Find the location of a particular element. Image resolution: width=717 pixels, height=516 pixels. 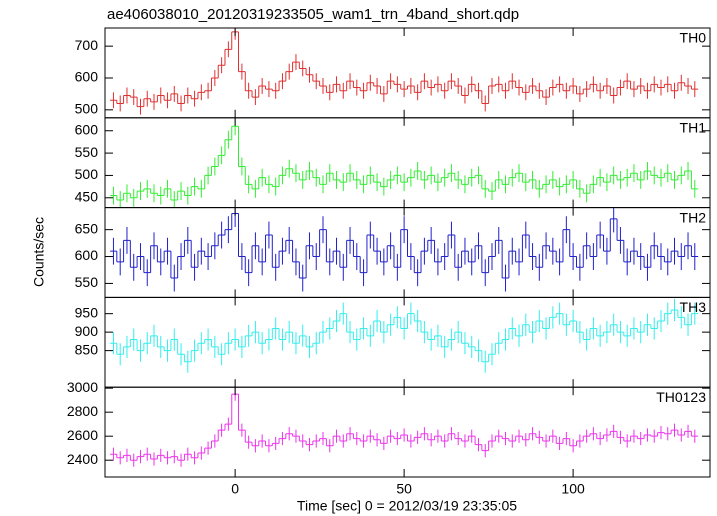

panel-label: TH0 is located at coordinates (693, 38).